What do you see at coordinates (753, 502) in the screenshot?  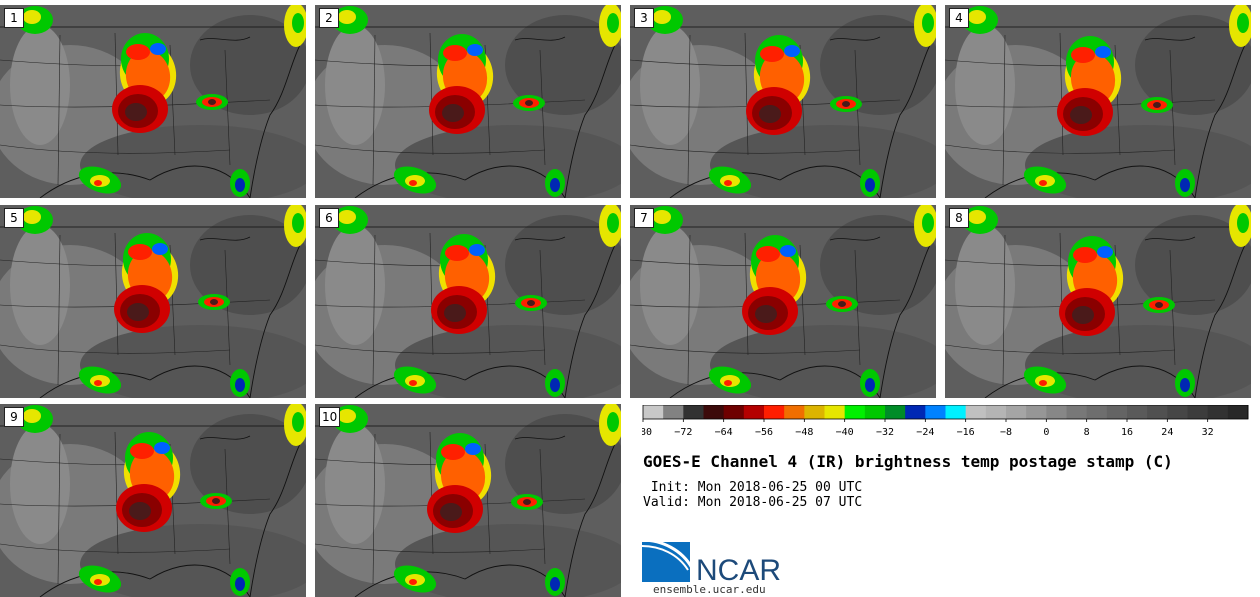 I see `valid-time: Valid: Mon 2018-06-25 07 UTC` at bounding box center [753, 502].